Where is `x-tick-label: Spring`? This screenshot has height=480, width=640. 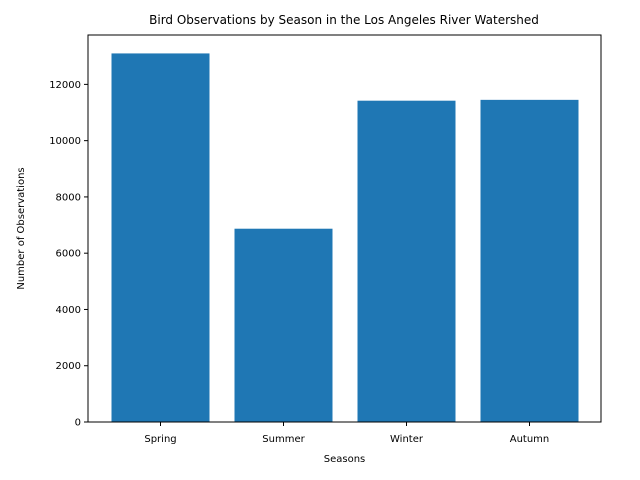
x-tick-label: Spring is located at coordinates (160, 439).